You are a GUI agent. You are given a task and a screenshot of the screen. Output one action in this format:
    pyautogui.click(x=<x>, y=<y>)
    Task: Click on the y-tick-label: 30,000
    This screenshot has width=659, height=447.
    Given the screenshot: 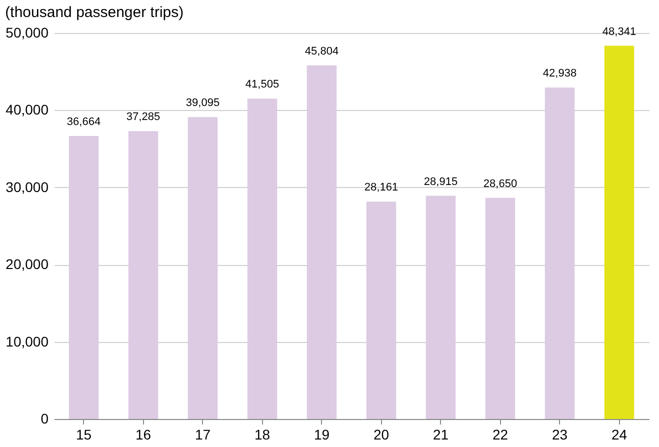 What is the action you would take?
    pyautogui.click(x=27, y=186)
    